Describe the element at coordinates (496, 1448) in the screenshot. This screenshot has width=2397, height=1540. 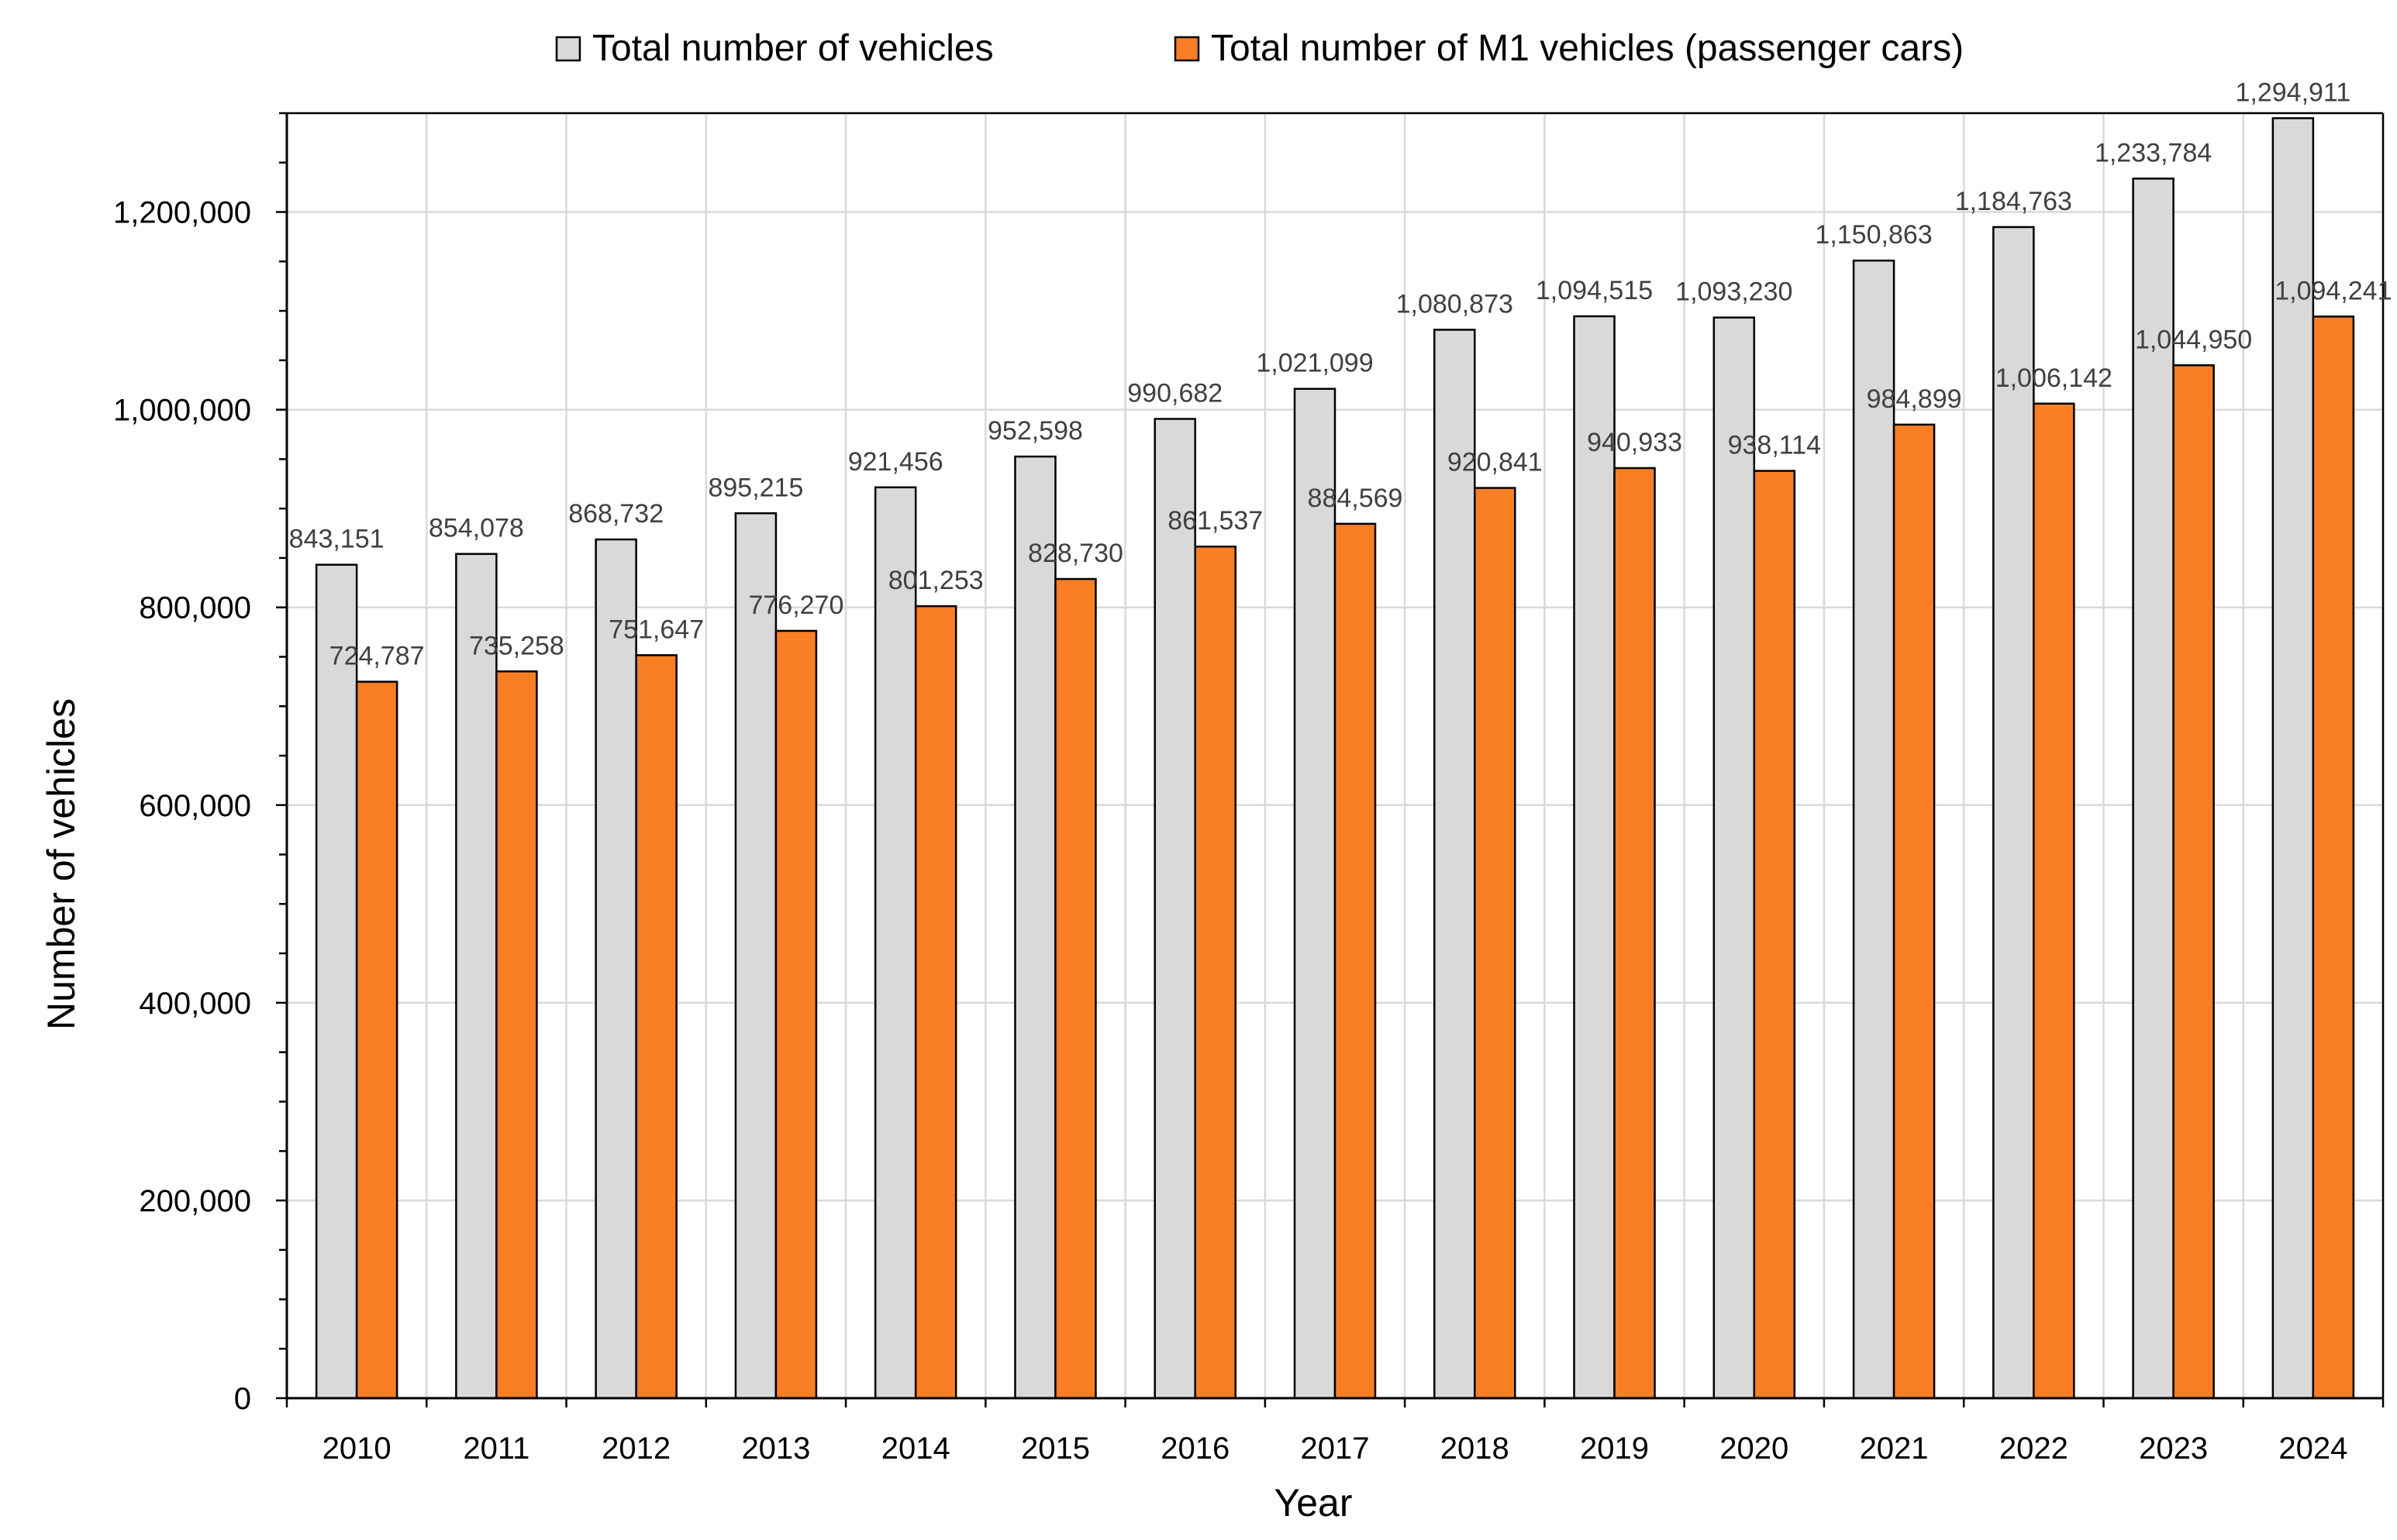
I see `x-tick-label: 2011` at that location.